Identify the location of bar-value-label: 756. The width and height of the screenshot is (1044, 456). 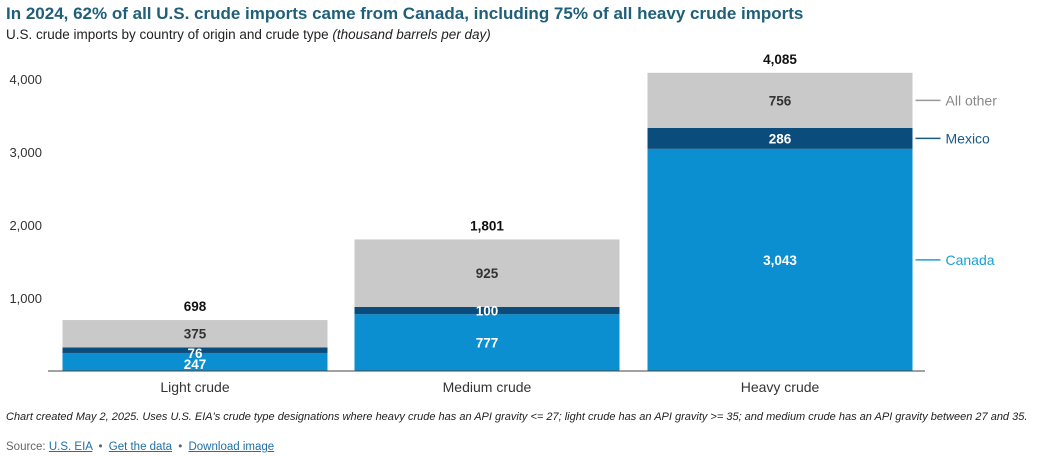
(780, 100).